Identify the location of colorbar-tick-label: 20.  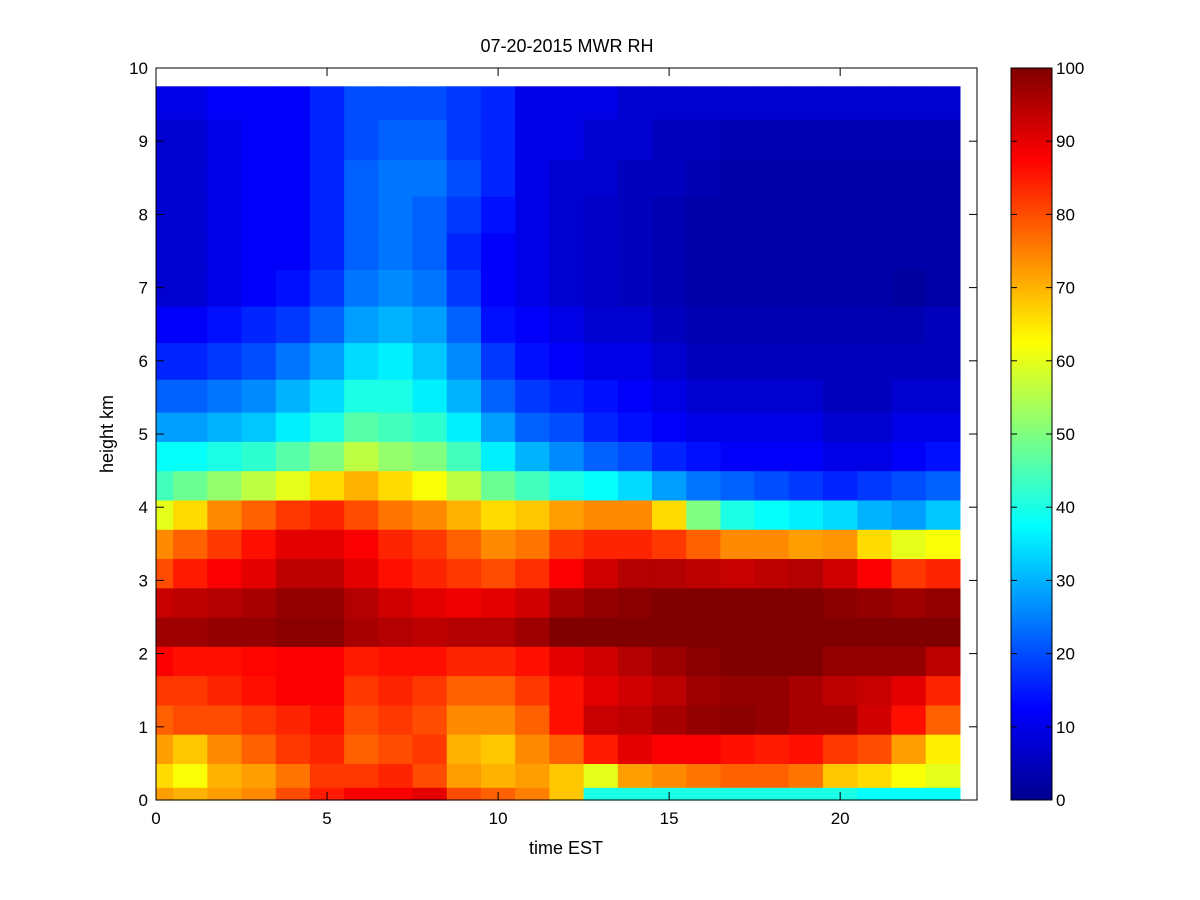
(1065, 654).